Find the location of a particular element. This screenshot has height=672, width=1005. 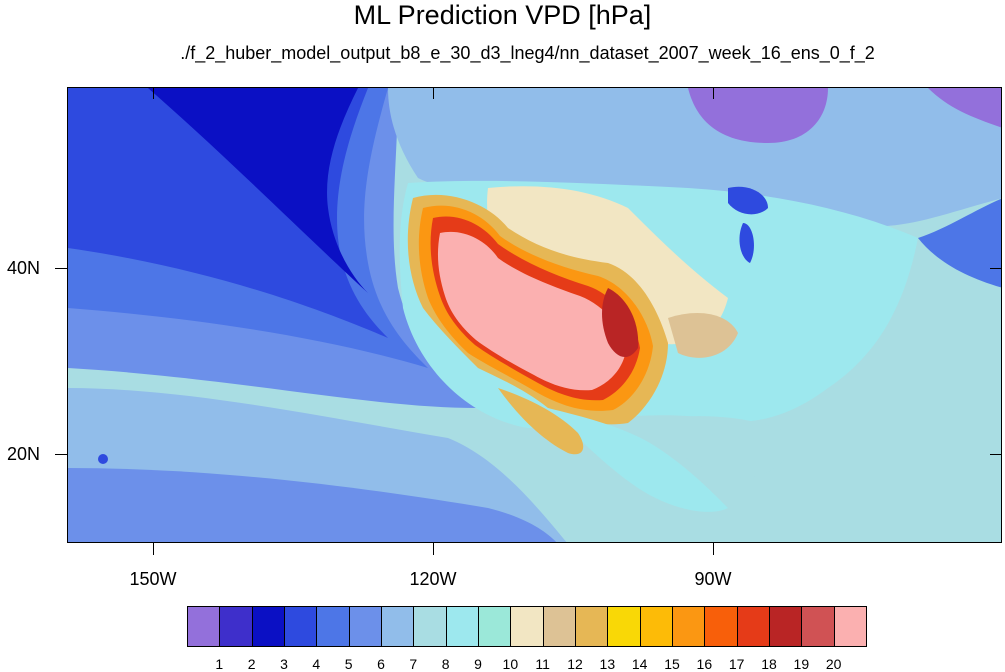

colorbar is located at coordinates (527, 626).